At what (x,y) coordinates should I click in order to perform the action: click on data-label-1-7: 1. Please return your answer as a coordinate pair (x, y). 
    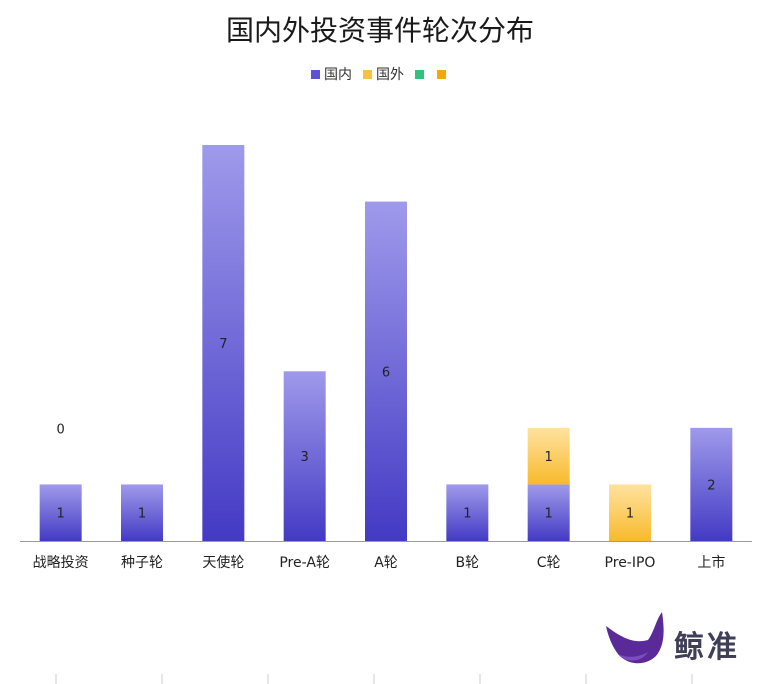
    Looking at the image, I should click on (630, 514).